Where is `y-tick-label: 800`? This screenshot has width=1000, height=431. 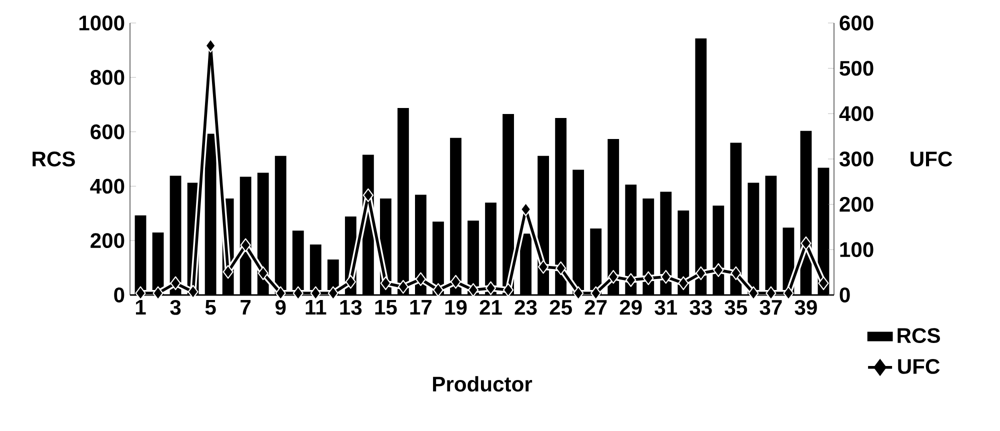 y-tick-label: 800 is located at coordinates (107, 77).